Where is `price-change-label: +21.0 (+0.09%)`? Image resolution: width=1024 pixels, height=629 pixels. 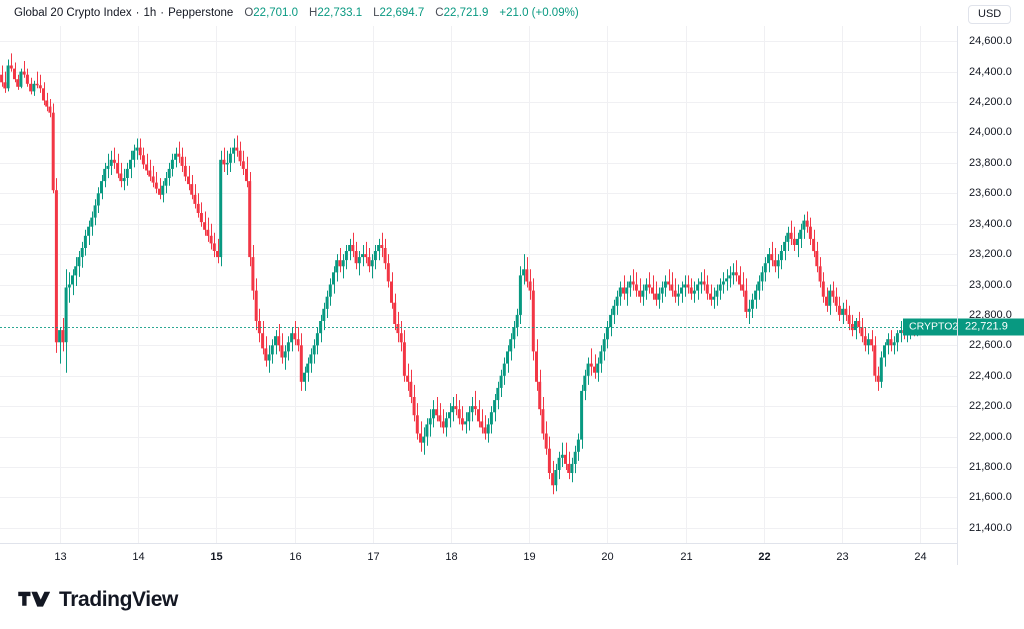
price-change-label: +21.0 (+0.09%) is located at coordinates (539, 13).